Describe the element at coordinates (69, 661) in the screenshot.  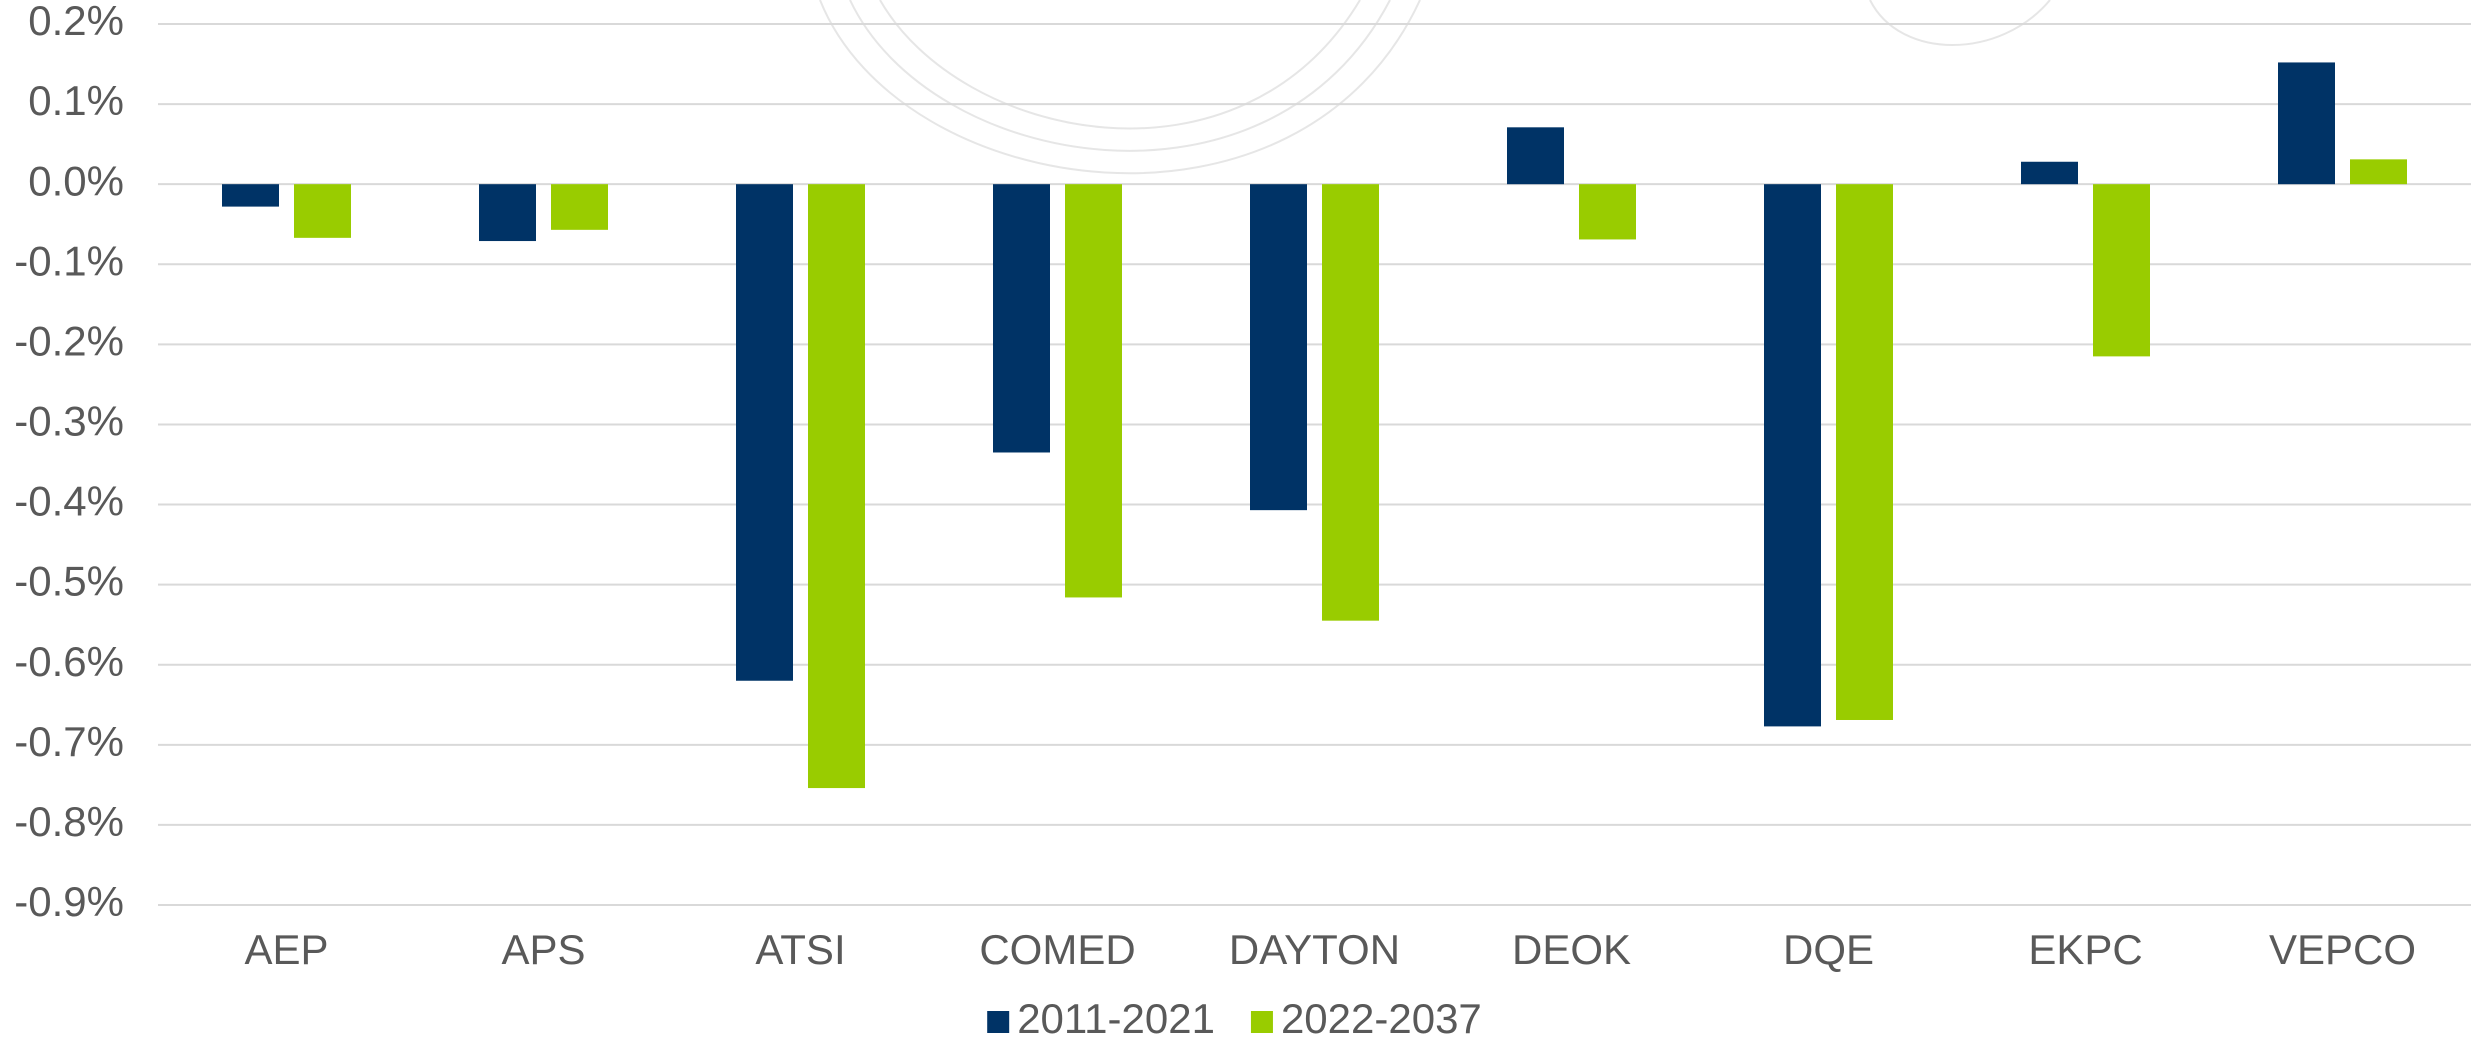
I see `y-tick-label: -0.6%` at that location.